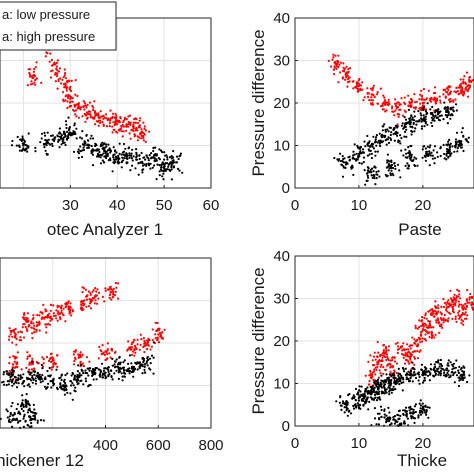 Image resolution: width=474 pixels, height=474 pixels. What do you see at coordinates (423, 443) in the screenshot?
I see `x-tick-label: 20` at bounding box center [423, 443].